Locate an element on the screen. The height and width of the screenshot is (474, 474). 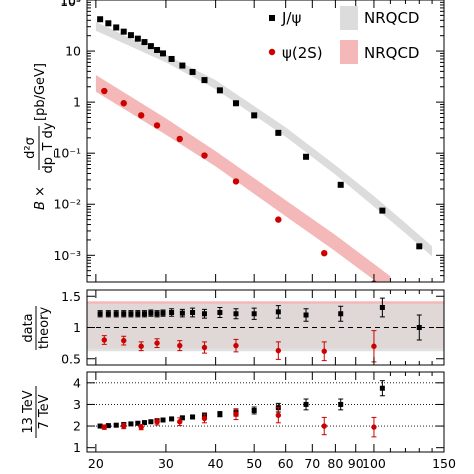
ratio-ylabel: data theory is located at coordinates (36, 328).